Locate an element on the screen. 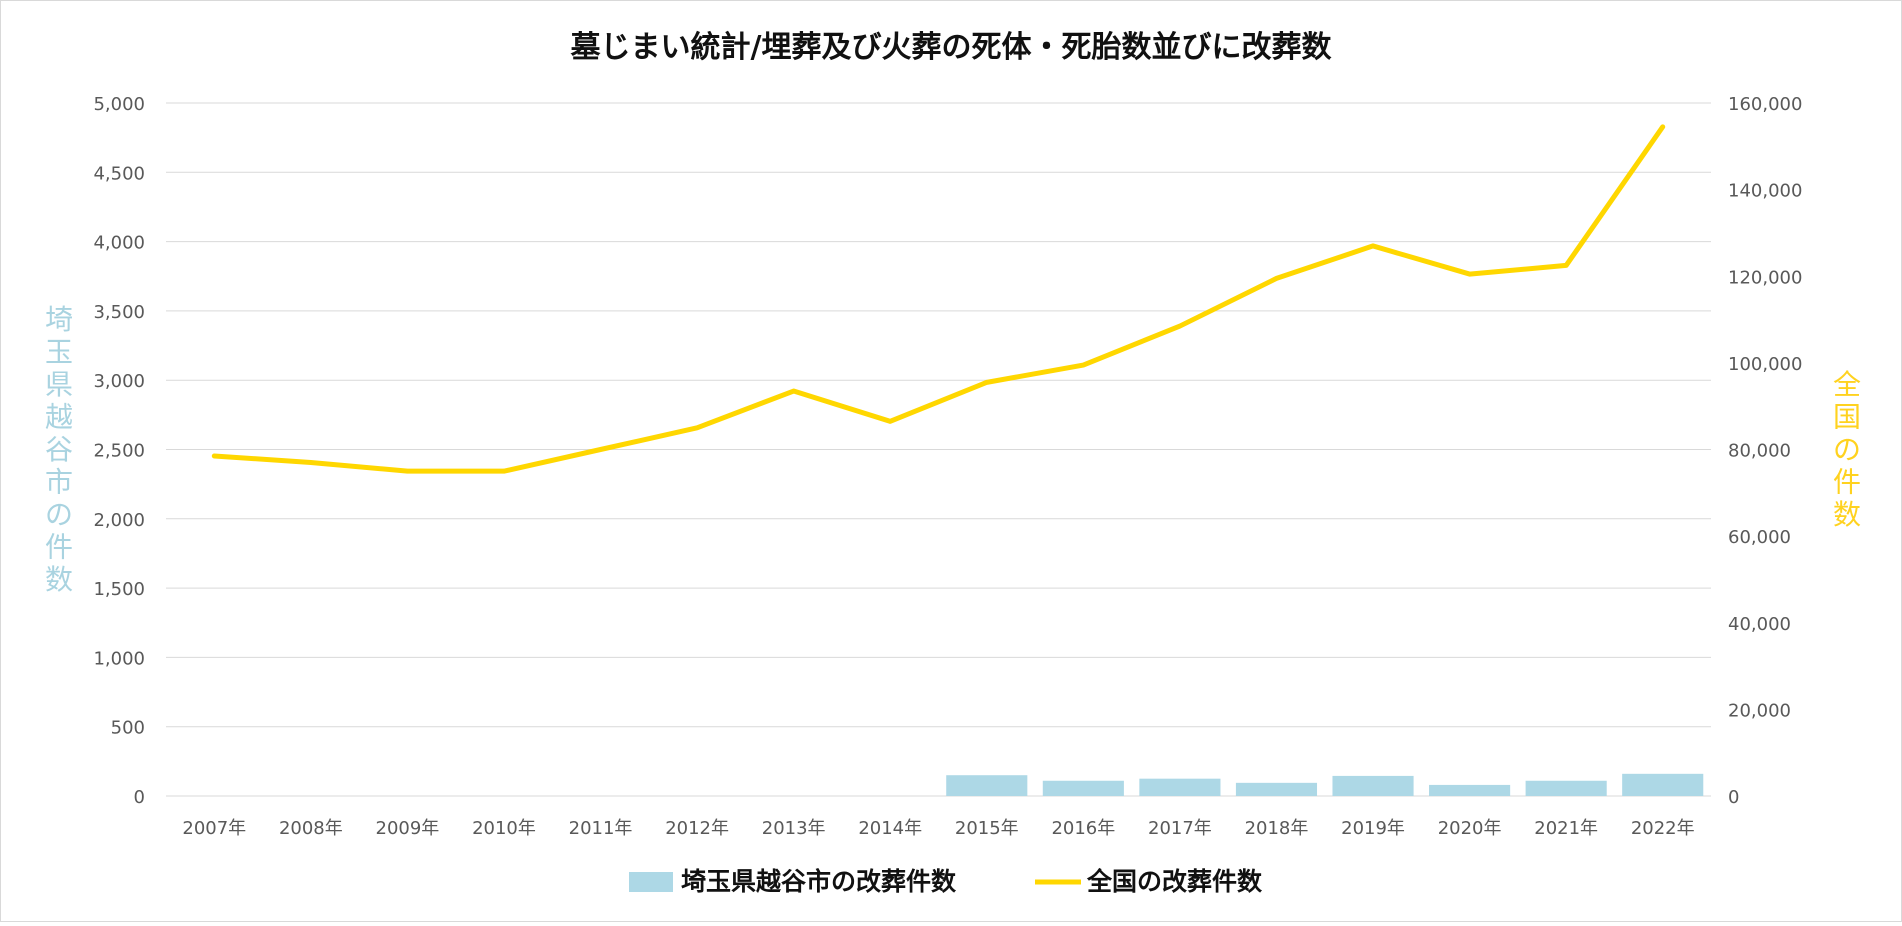  right-tick-label: 120,000 is located at coordinates (1765, 277).